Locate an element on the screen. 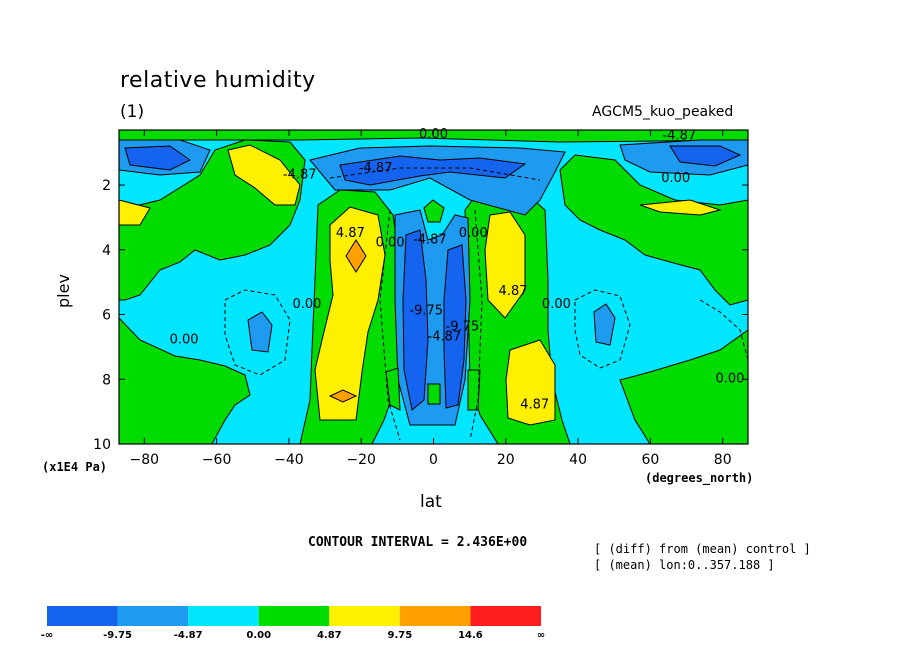 The image size is (904, 654). colorbar-label: -4.87 is located at coordinates (188, 635).